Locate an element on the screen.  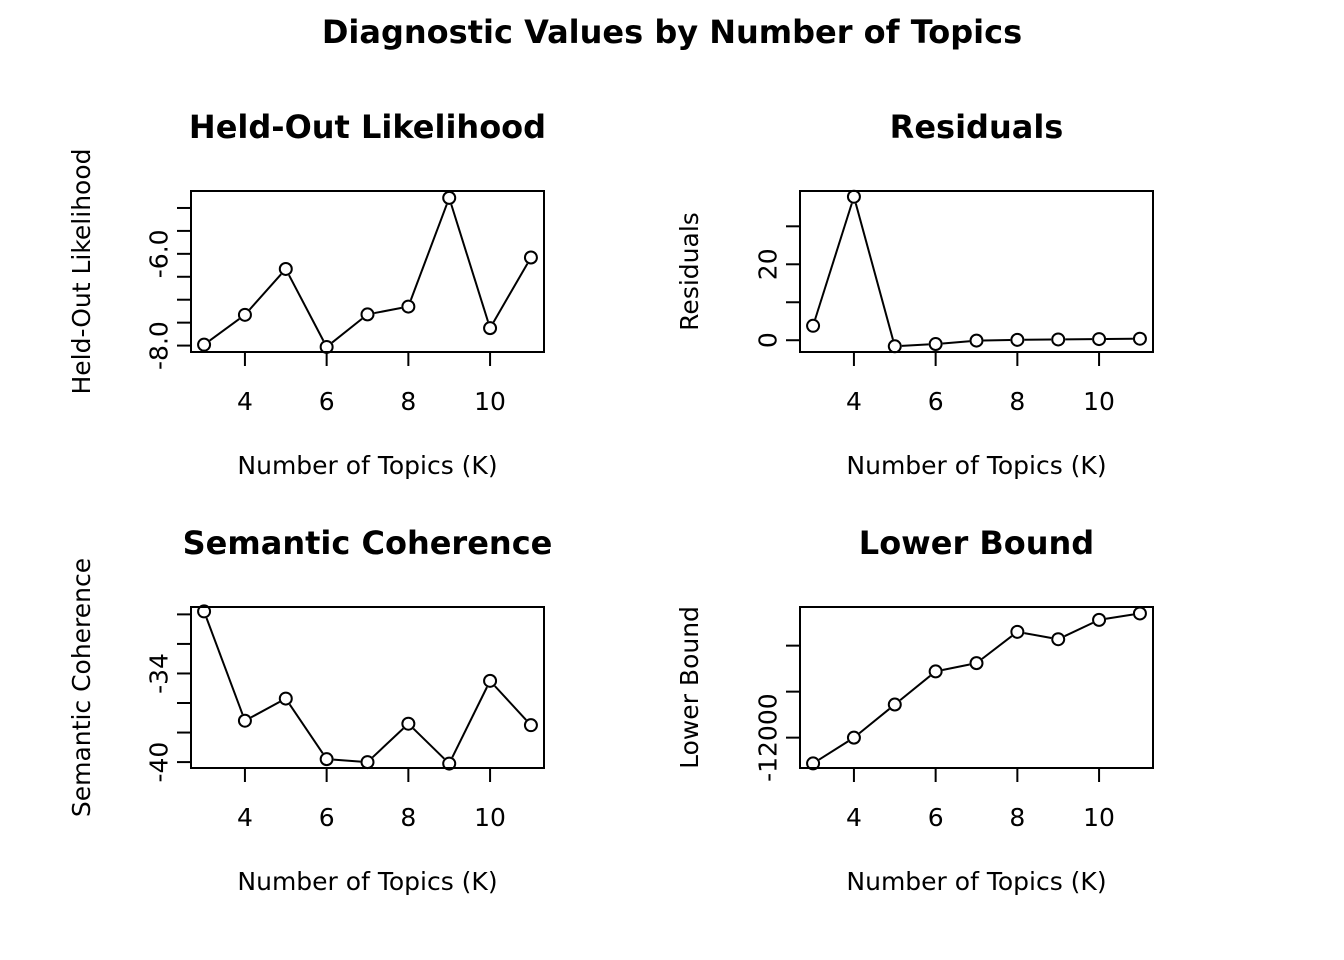
y-axis-label: Residuals is located at coordinates (689, 271).